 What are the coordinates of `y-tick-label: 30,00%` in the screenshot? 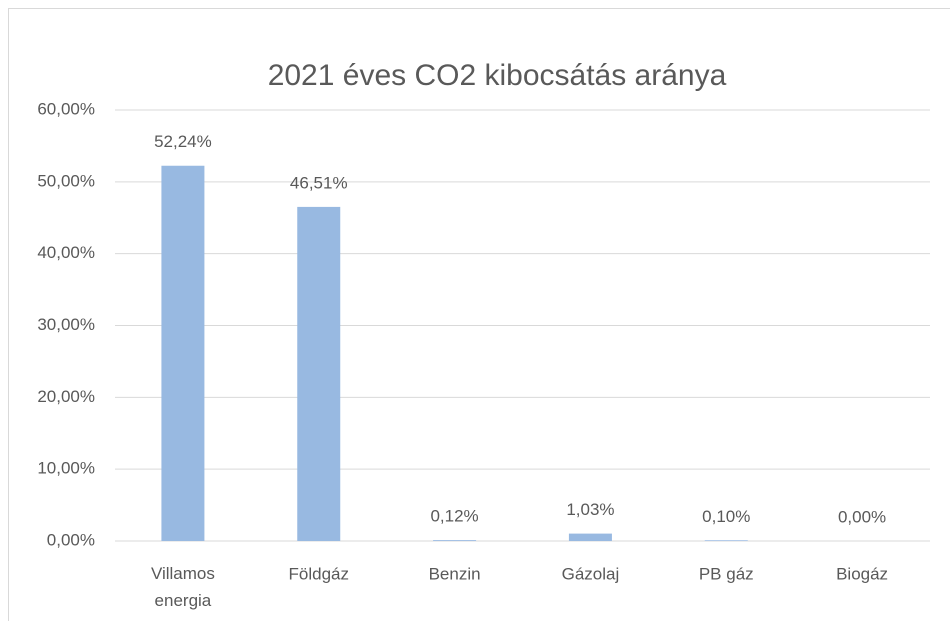 It's located at (66, 324).